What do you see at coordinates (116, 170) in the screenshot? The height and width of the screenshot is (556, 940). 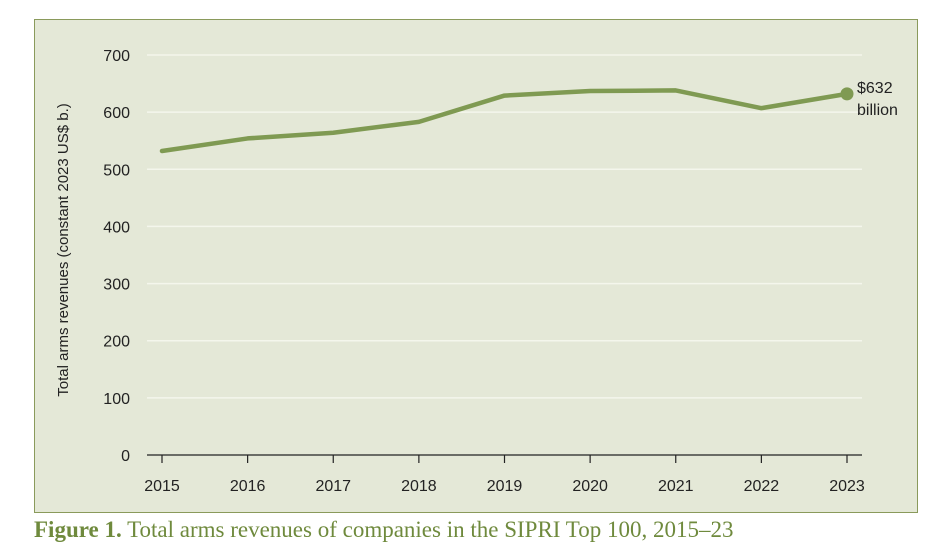 I see `y-tick-label: 500` at bounding box center [116, 170].